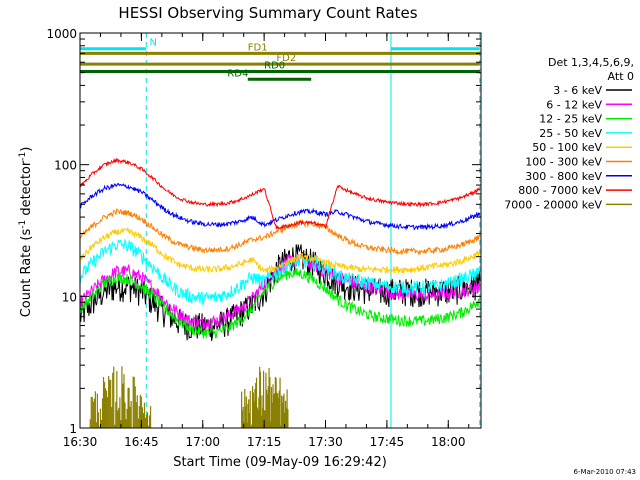 The image size is (640, 480). What do you see at coordinates (448, 442) in the screenshot?
I see `x-tick-label: 18:00` at bounding box center [448, 442].